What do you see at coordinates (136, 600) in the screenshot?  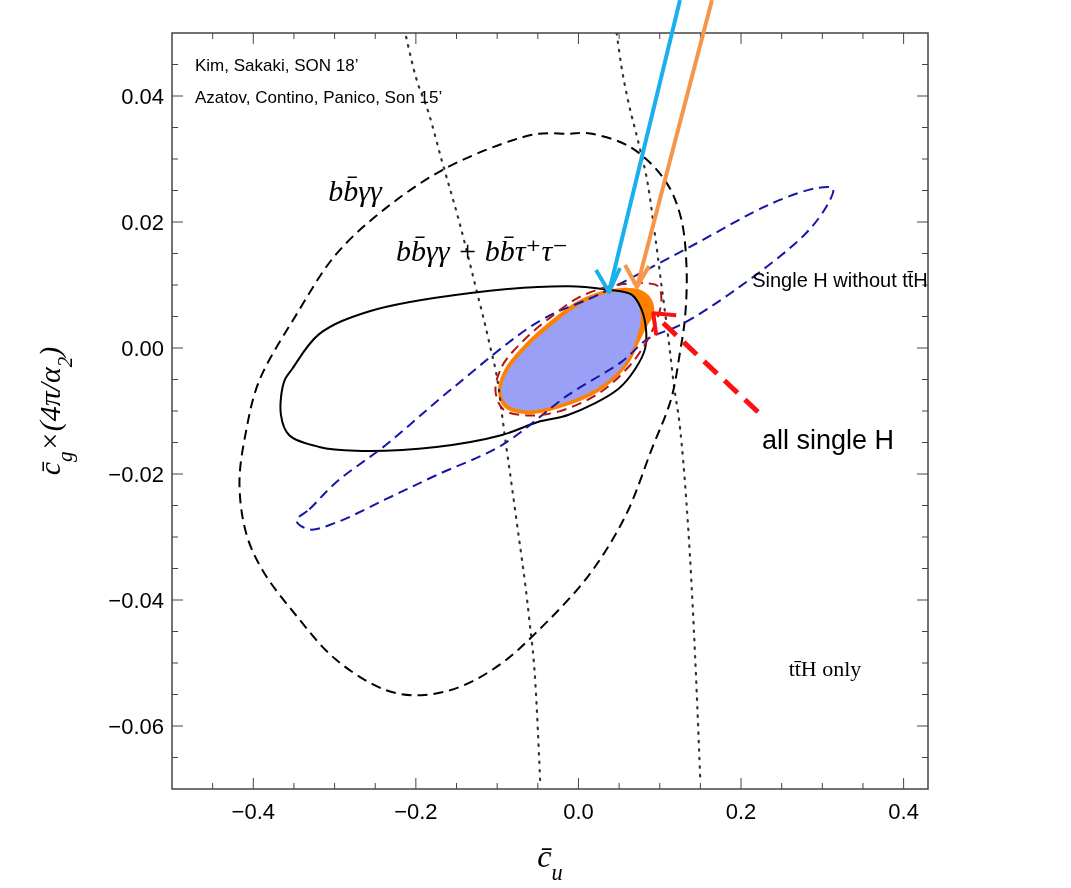 I see `y-tick-label: −0.04` at bounding box center [136, 600].